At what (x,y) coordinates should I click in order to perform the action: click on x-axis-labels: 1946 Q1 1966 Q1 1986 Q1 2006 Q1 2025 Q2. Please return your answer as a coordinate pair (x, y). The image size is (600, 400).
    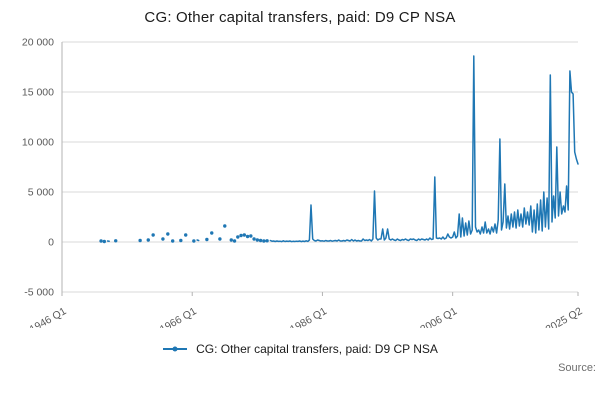
    Looking at the image, I should click on (306, 316).